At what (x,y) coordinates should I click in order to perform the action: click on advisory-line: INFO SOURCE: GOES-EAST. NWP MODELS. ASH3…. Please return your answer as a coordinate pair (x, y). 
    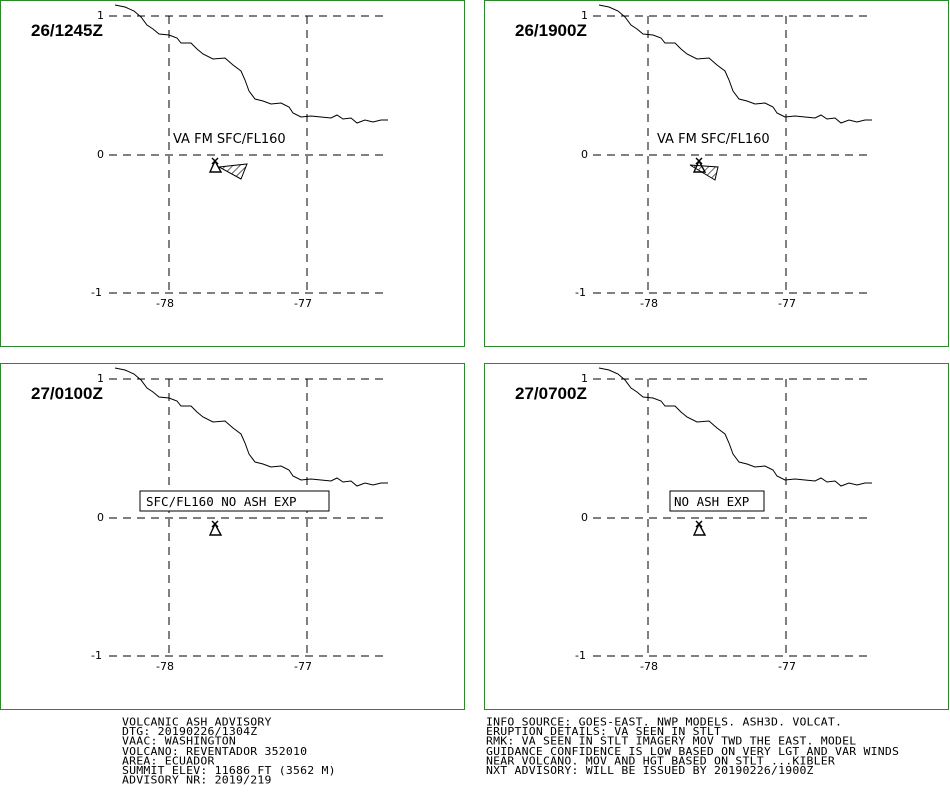
    Looking at the image, I should click on (664, 722).